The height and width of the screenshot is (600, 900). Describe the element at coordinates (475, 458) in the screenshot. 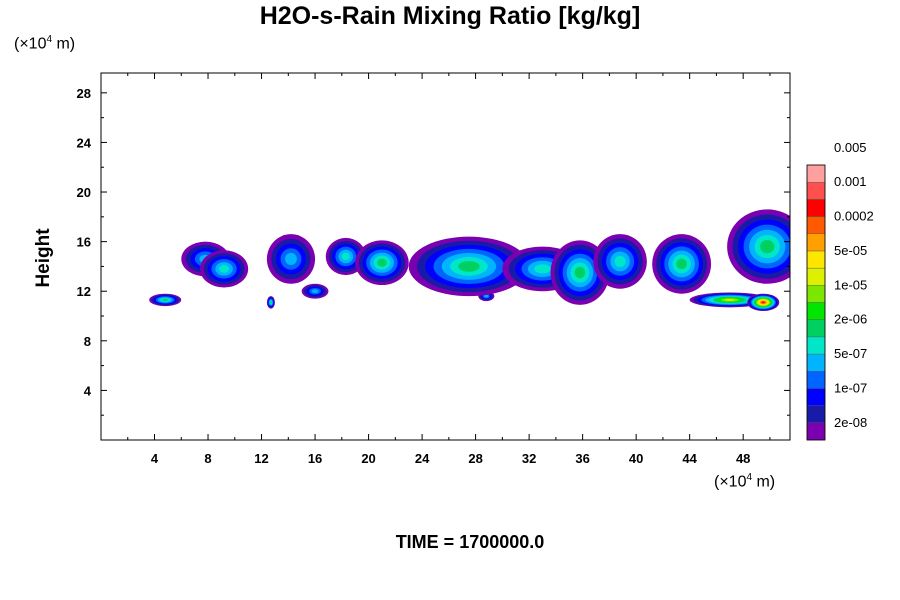

I see `x-tick-label: 28` at that location.